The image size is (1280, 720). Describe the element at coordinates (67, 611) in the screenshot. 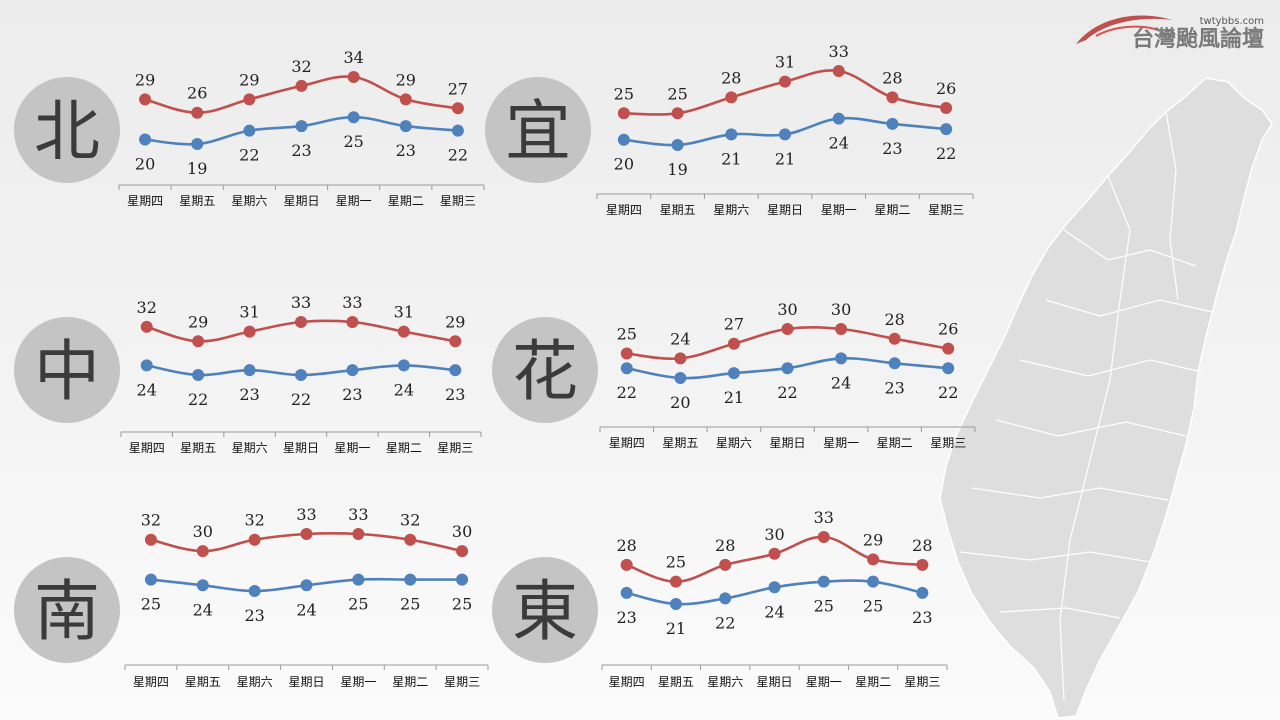

I see `region-label: 南` at that location.